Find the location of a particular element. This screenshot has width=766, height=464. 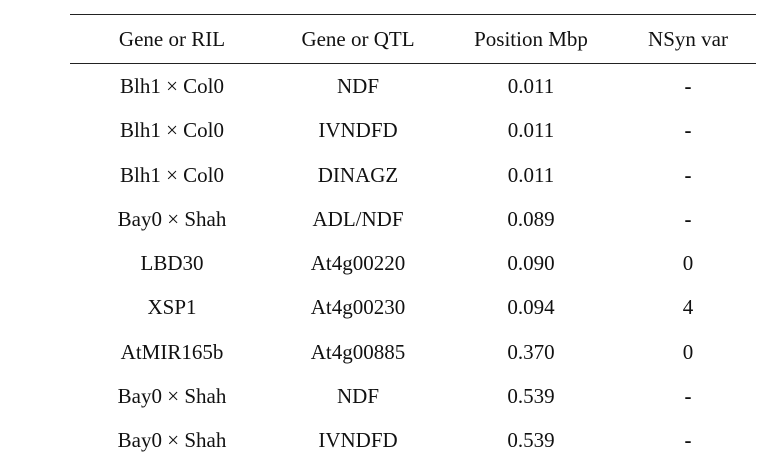

cell-gene-or-ril: LBD30 is located at coordinates (172, 263).